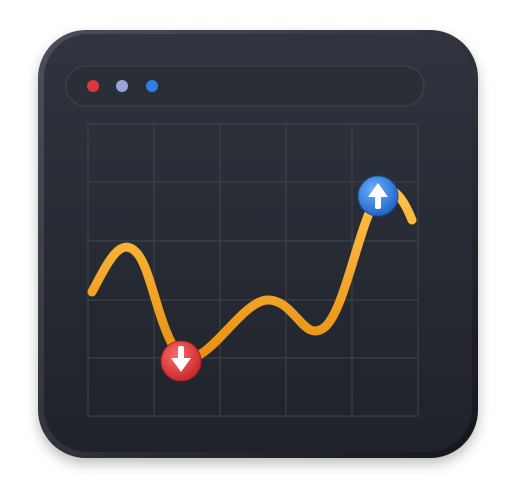 This screenshot has height=490, width=509. I want to click on blue-dot, so click(152, 86).